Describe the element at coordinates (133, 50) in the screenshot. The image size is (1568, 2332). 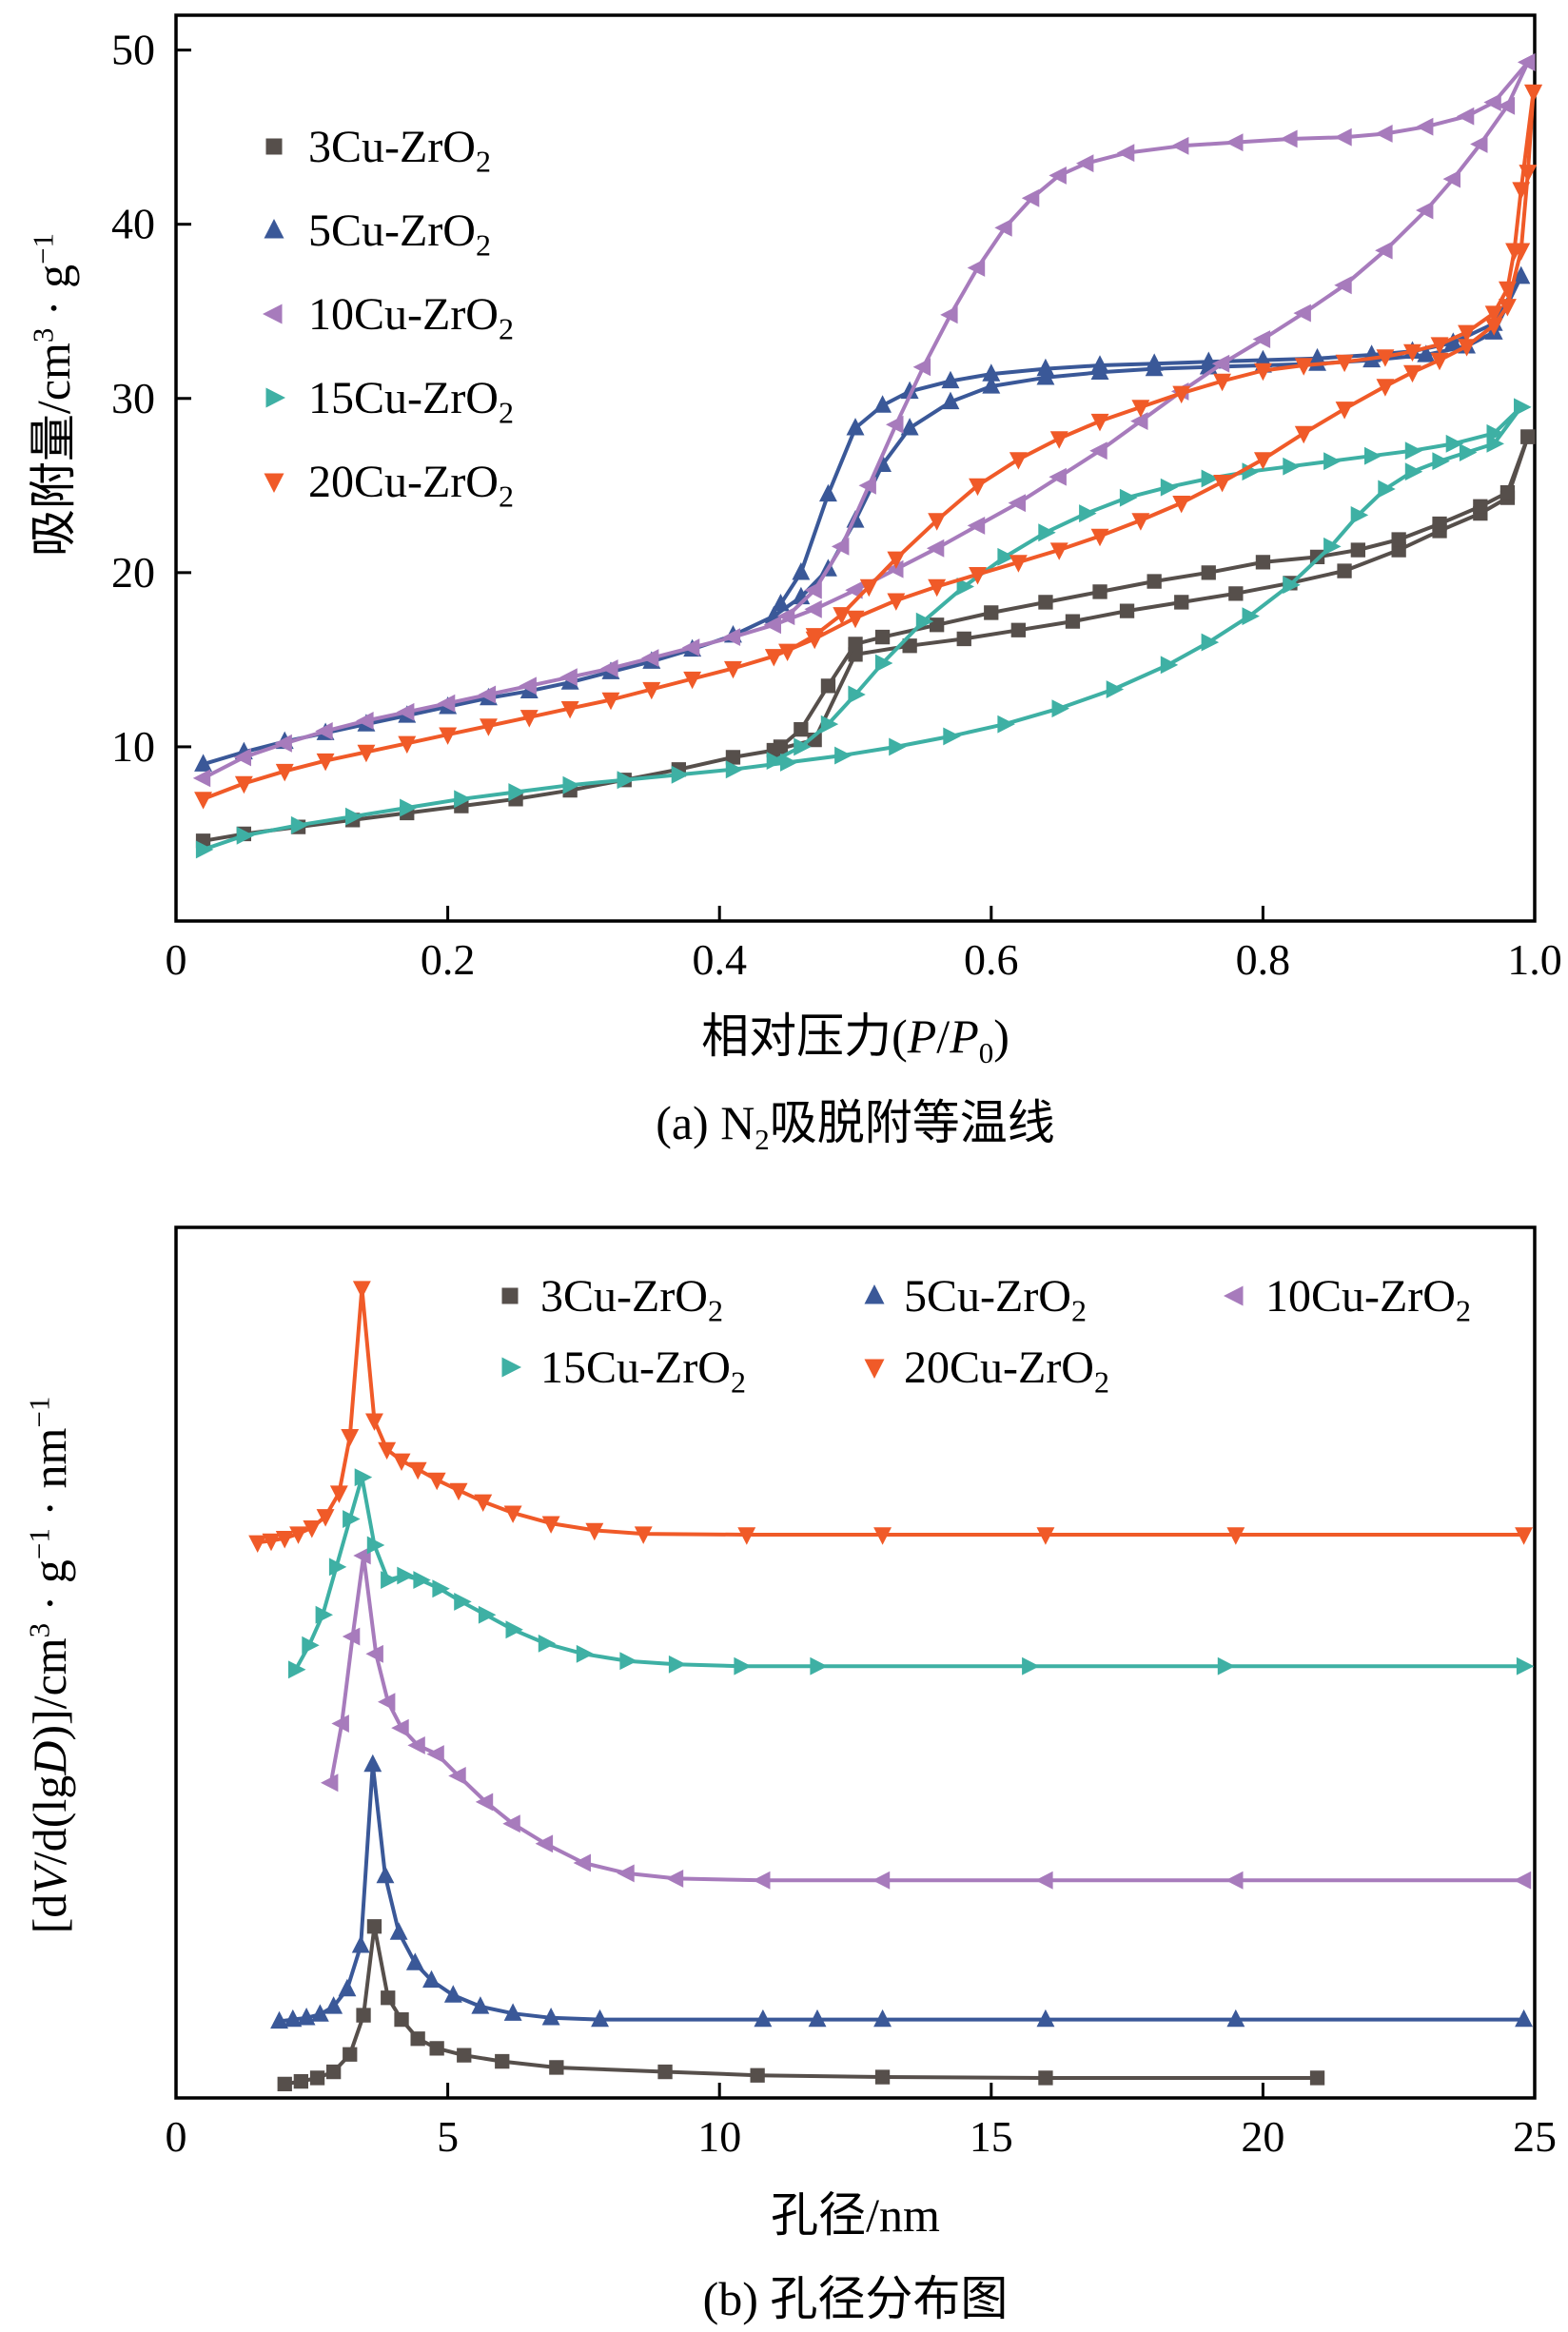
I see `y-tick-label: 50` at that location.